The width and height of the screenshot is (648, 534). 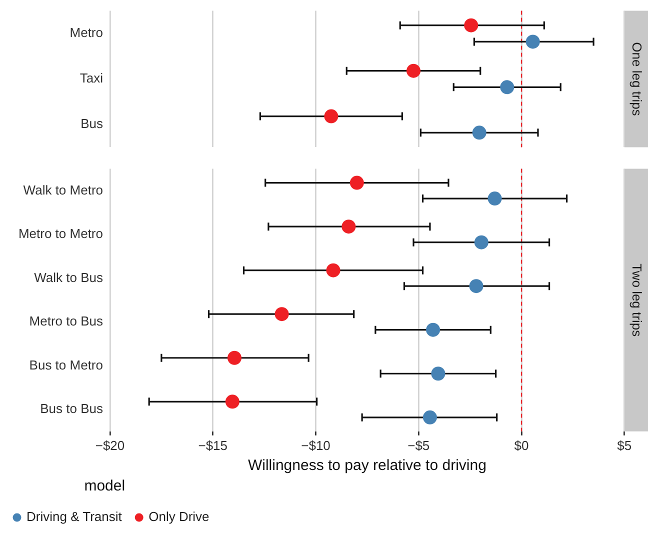 I want to click on x-tick-label: $0, so click(x=521, y=445).